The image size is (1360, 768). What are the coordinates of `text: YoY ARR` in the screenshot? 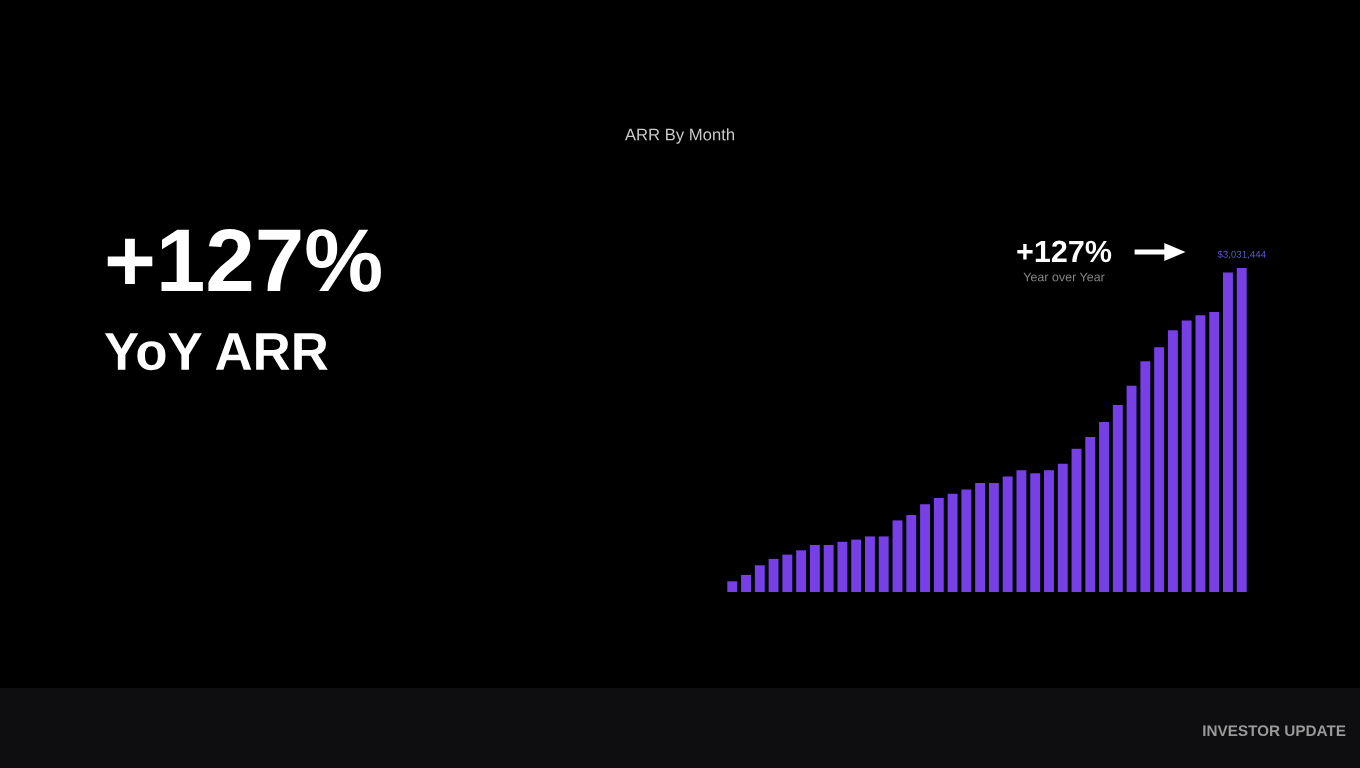 It's located at (216, 352).